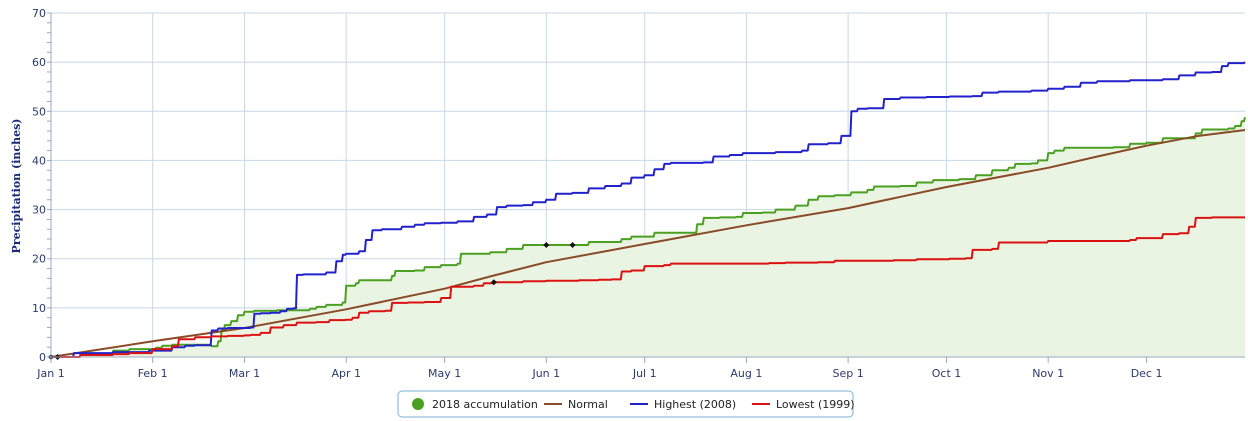  What do you see at coordinates (42, 357) in the screenshot?
I see `y-tick-label: 0` at bounding box center [42, 357].